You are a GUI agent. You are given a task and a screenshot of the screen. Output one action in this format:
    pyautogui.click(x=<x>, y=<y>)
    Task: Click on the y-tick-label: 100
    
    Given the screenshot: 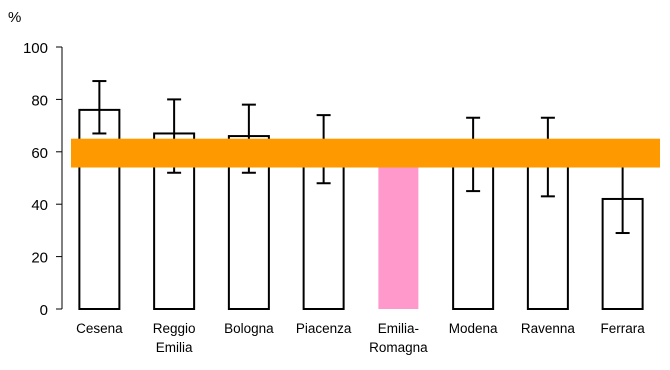 What is the action you would take?
    pyautogui.click(x=35, y=48)
    